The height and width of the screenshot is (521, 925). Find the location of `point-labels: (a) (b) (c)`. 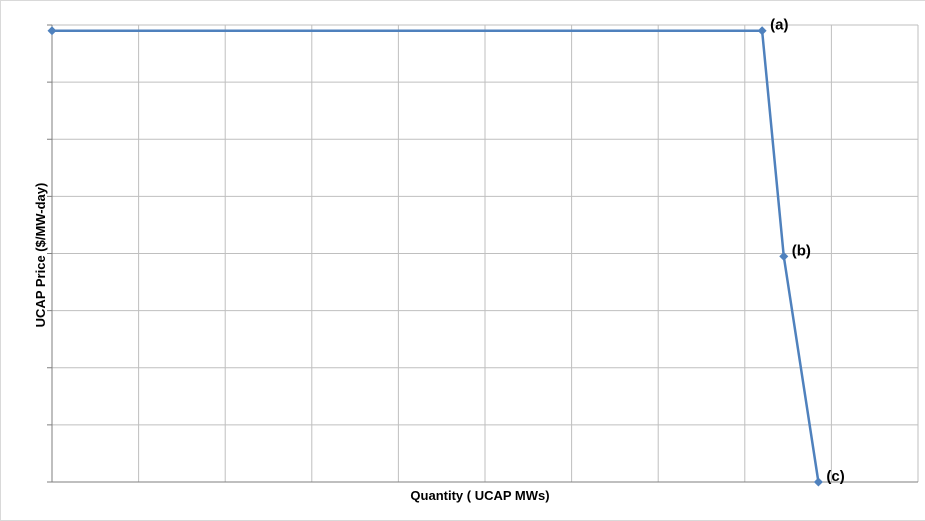

point-labels: (a) (b) (c) is located at coordinates (807, 251).